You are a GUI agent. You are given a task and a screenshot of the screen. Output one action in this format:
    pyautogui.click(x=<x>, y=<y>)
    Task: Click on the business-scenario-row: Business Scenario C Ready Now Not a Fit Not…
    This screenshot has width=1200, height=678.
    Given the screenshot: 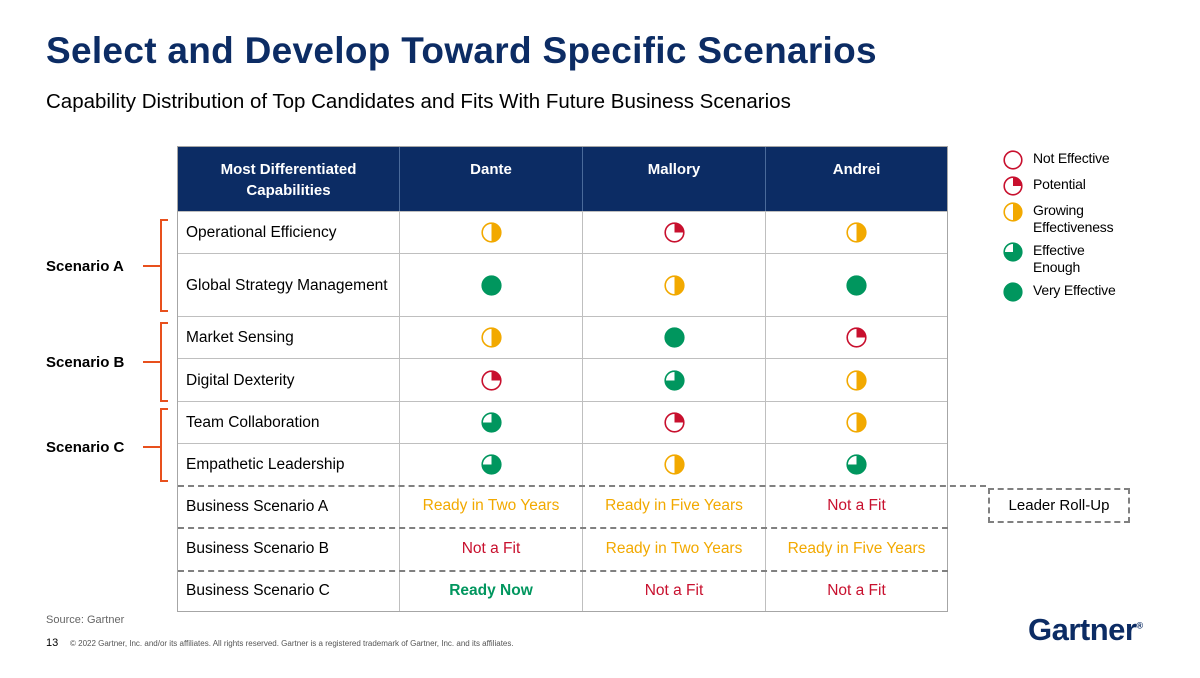 What is the action you would take?
    pyautogui.click(x=562, y=590)
    